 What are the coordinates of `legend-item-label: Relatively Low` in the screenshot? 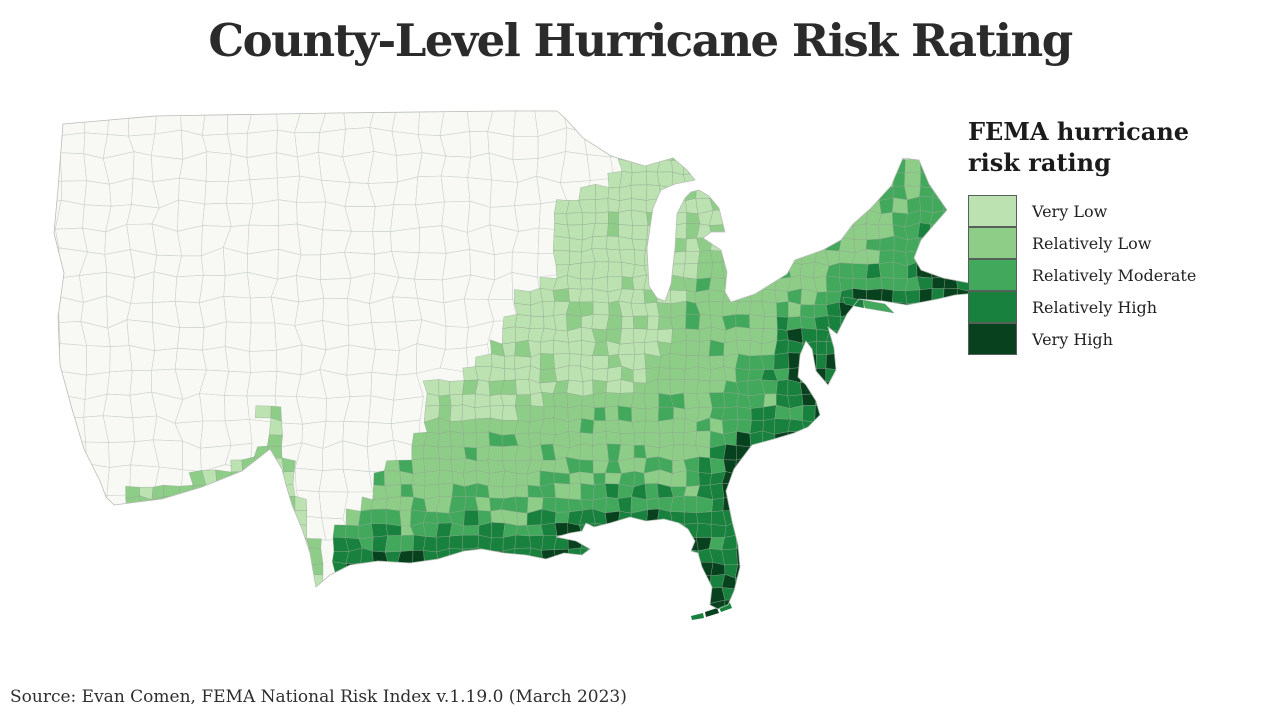 It's located at (1092, 243).